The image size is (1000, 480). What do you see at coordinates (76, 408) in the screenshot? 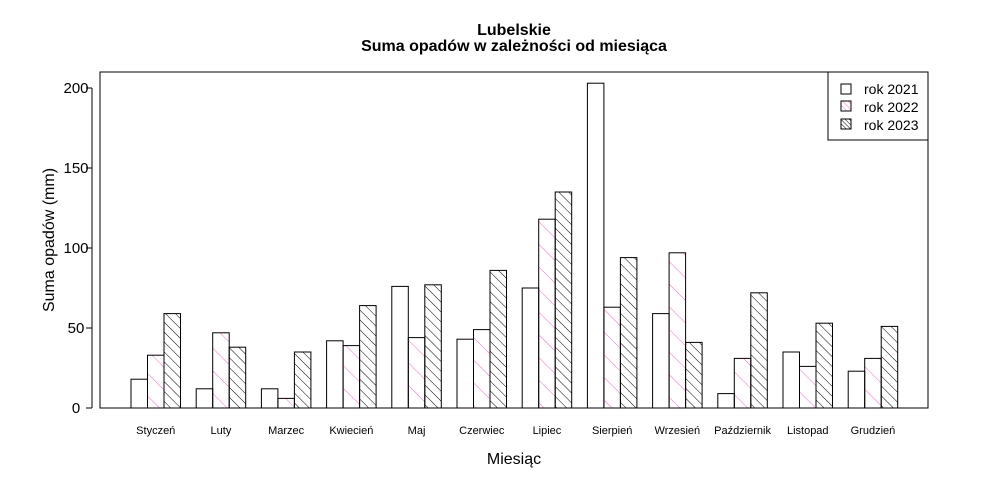
I see `y-tick-label: 0` at bounding box center [76, 408].